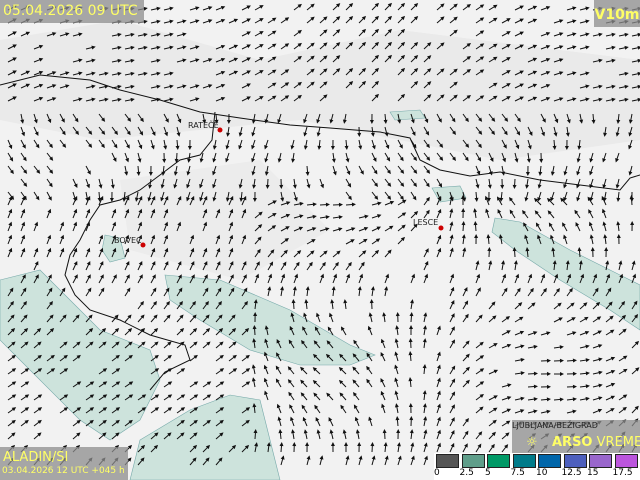  I want to click on city-marker-ratece, so click(220, 130).